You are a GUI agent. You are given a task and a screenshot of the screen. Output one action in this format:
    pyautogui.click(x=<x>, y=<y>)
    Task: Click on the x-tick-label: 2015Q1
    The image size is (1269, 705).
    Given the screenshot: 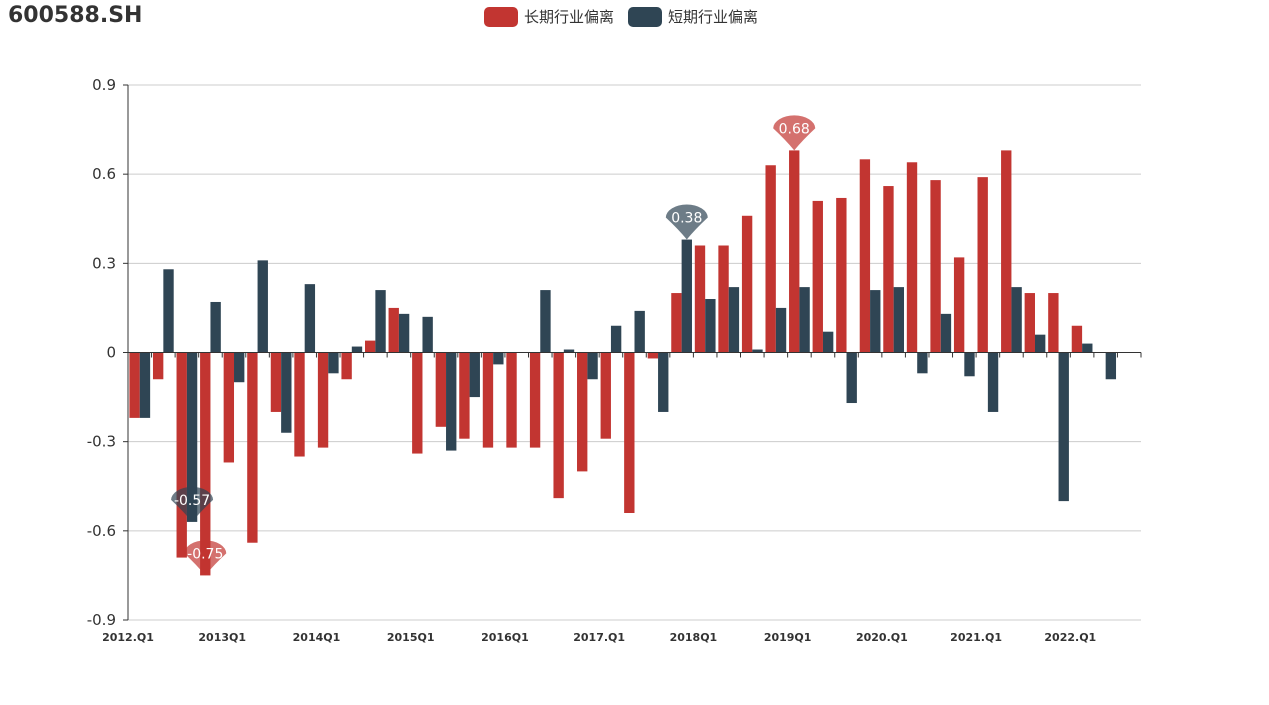 What is the action you would take?
    pyautogui.click(x=411, y=637)
    